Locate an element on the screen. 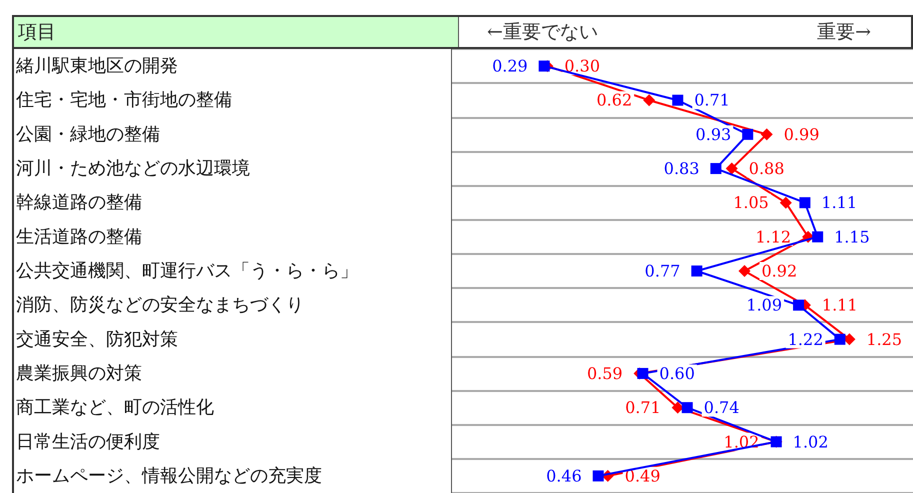 Image resolution: width=913 pixels, height=493 pixels. data-label: 0.77 is located at coordinates (662, 271).